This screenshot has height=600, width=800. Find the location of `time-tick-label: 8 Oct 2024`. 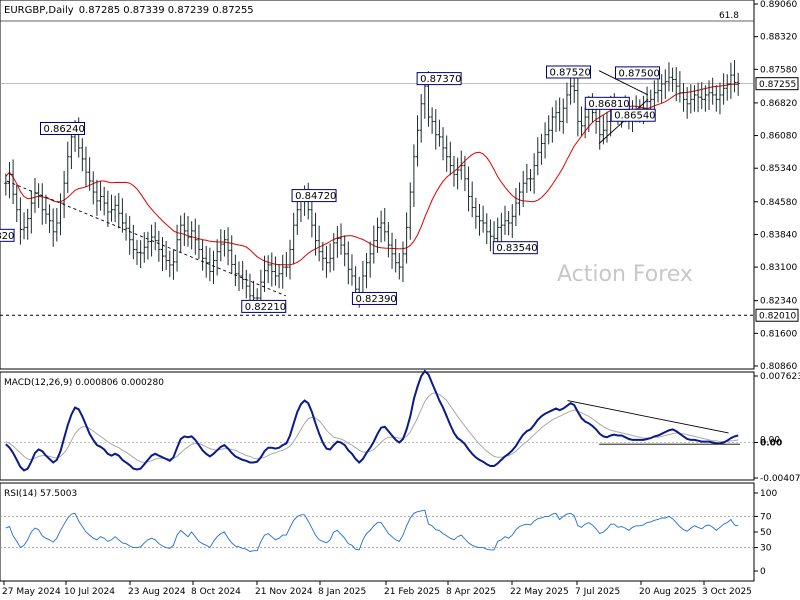

time-tick-label: 8 Oct 2024 is located at coordinates (216, 592).